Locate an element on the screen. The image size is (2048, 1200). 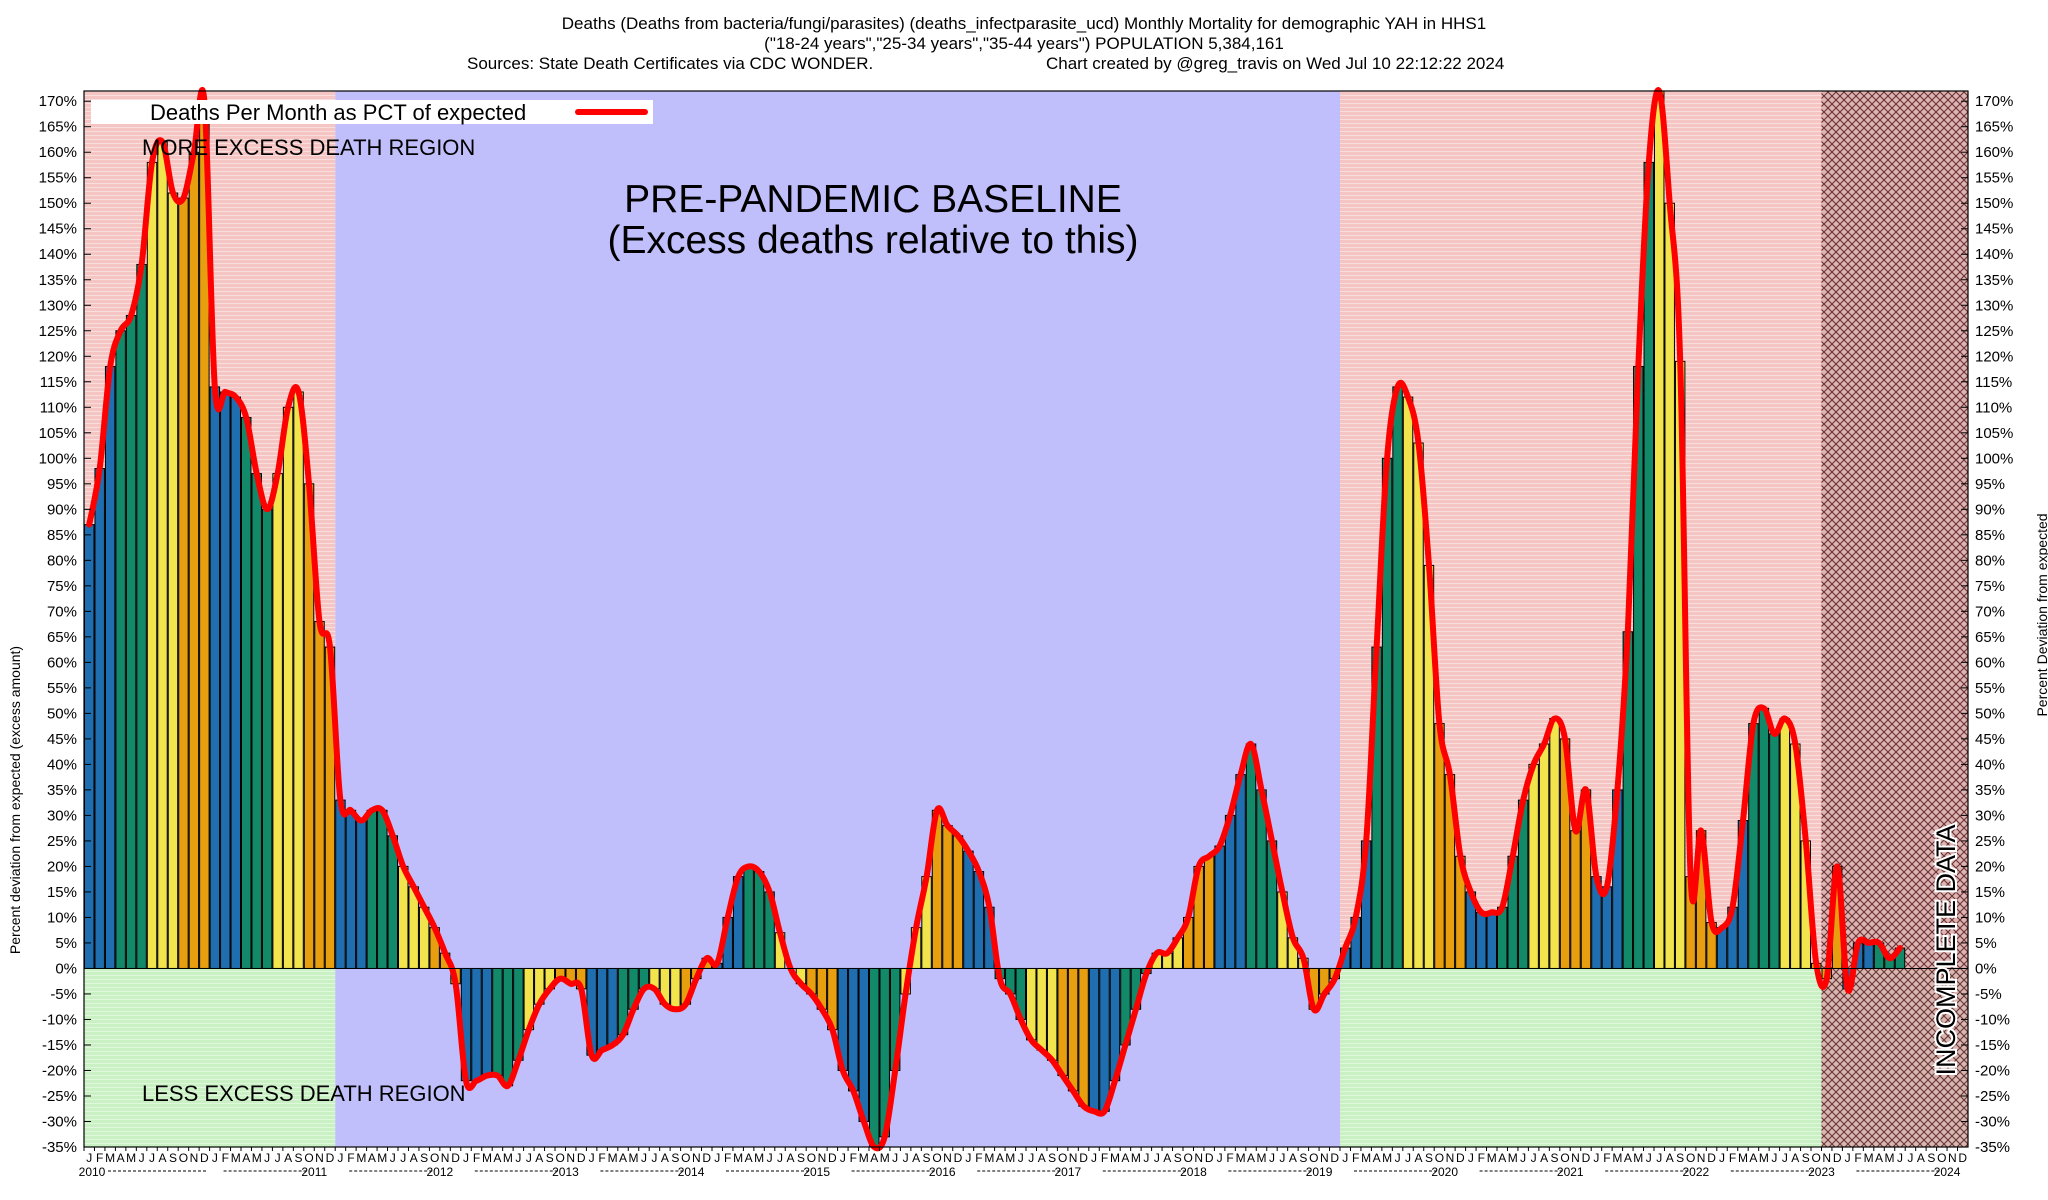
y-tick-label: 15% is located at coordinates (62, 892).